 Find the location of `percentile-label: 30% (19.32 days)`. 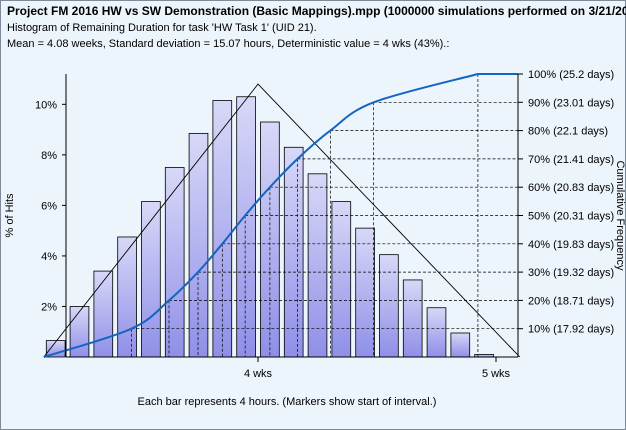

percentile-label: 30% (19.32 days) is located at coordinates (571, 273).